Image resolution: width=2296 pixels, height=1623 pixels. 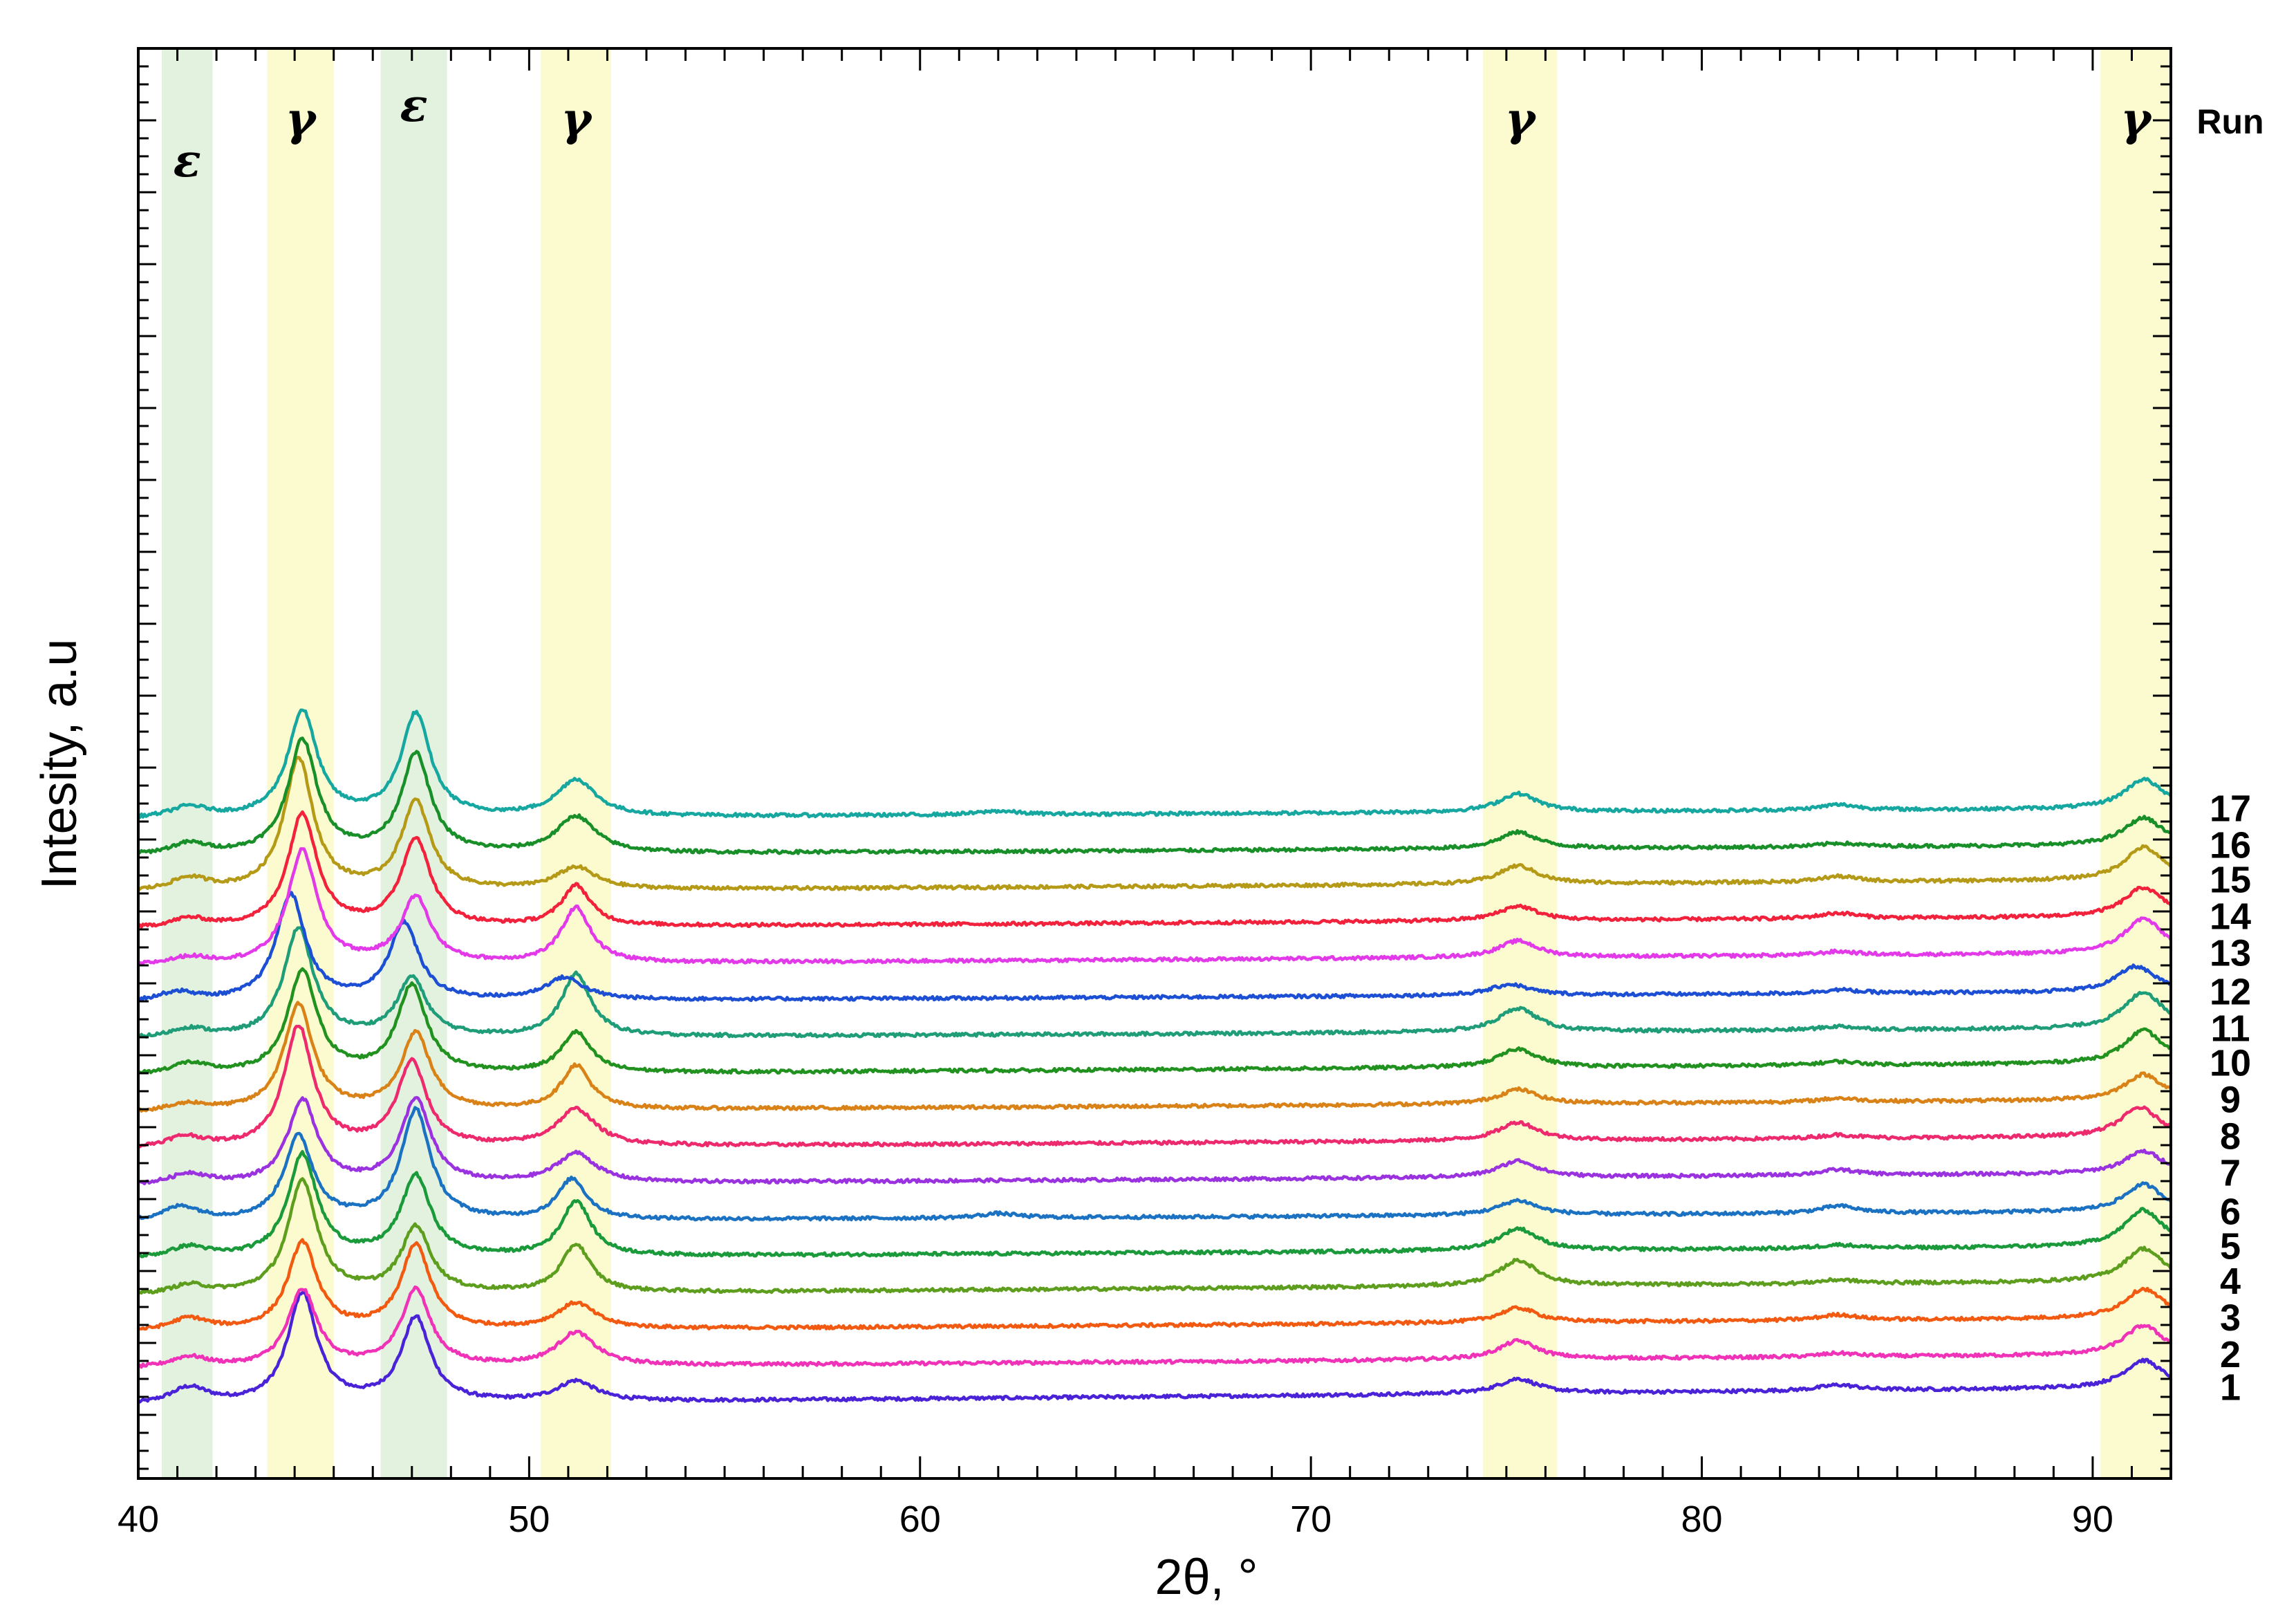 What do you see at coordinates (2230, 880) in the screenshot?
I see `run-label-15: 15` at bounding box center [2230, 880].